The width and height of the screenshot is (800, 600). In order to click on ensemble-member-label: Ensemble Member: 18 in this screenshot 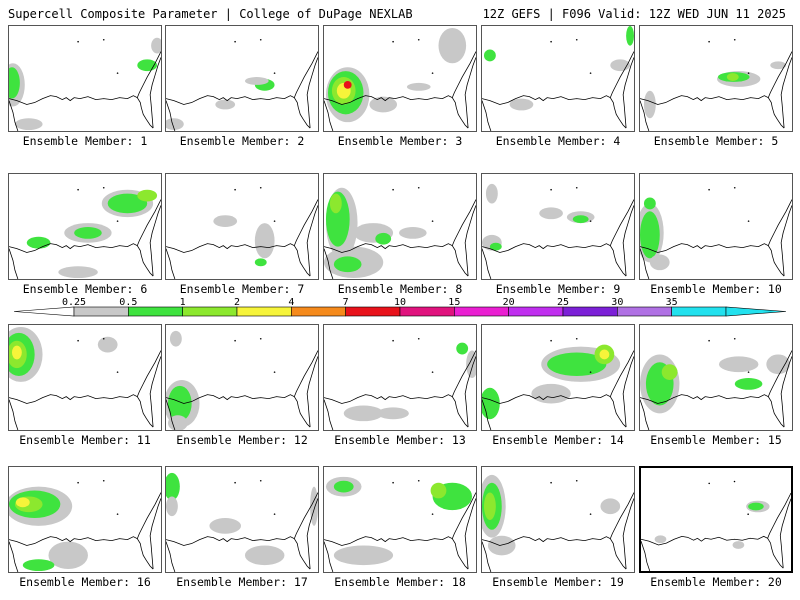, I will do `click(400, 582)`.